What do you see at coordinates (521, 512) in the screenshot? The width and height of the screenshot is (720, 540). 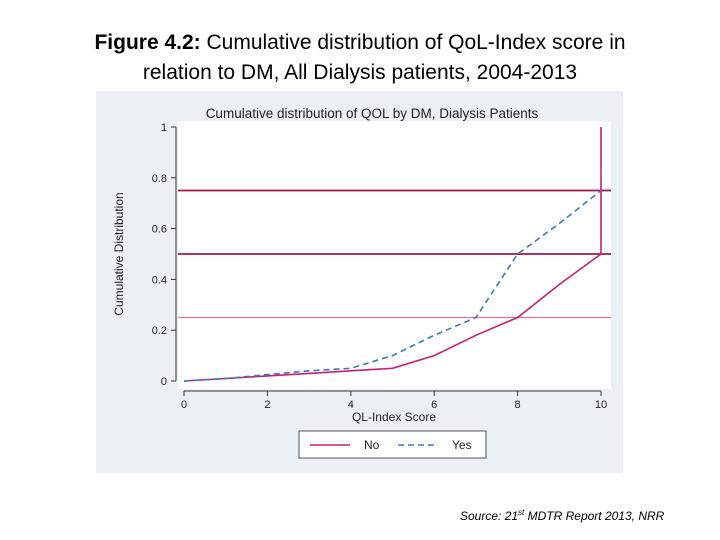 I see `source-sup: st` at bounding box center [521, 512].